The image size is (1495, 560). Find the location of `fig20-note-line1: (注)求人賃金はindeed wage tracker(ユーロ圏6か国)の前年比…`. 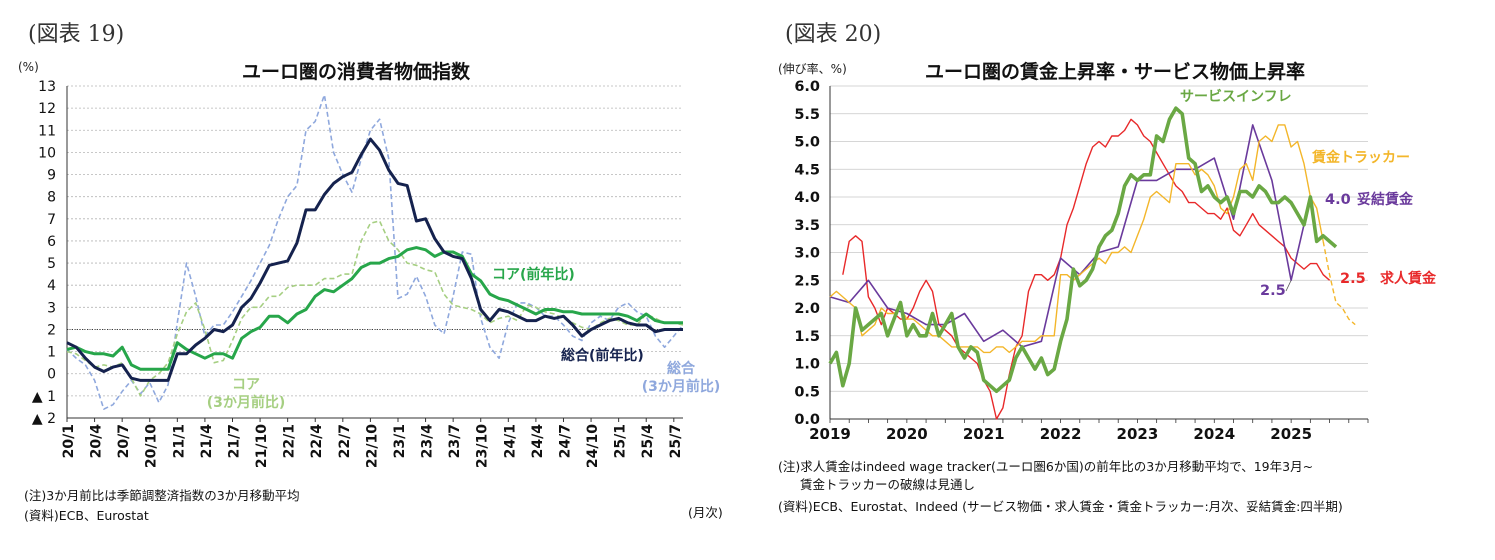

fig20-note-line1: (注)求人賃金はindeed wage tracker(ユーロ圏6か国)の前年比… is located at coordinates (1046, 466).